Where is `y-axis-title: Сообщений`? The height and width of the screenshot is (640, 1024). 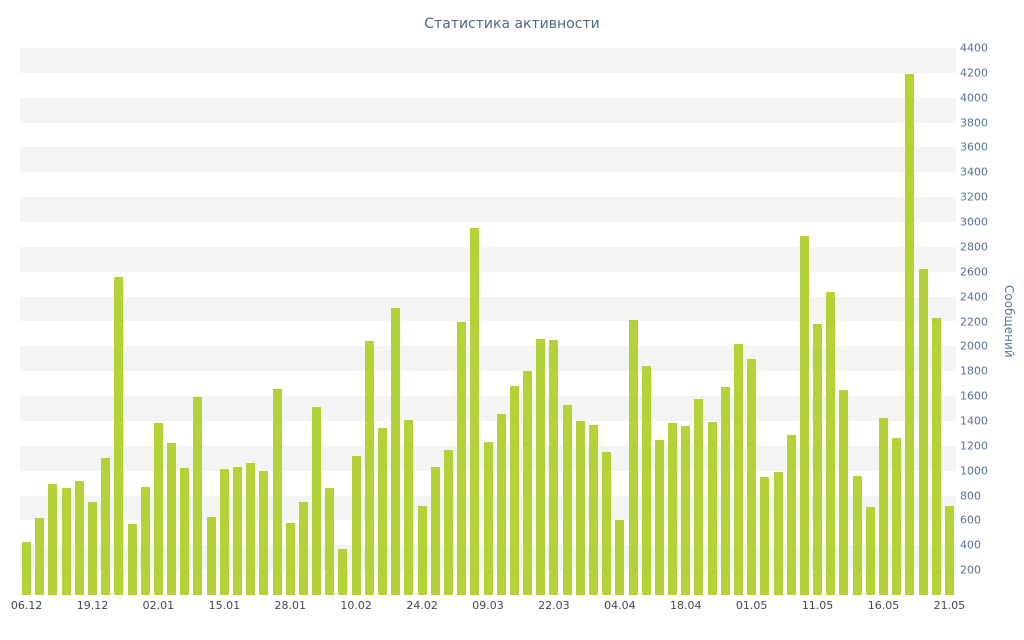 y-axis-title: Сообщений is located at coordinates (1009, 321).